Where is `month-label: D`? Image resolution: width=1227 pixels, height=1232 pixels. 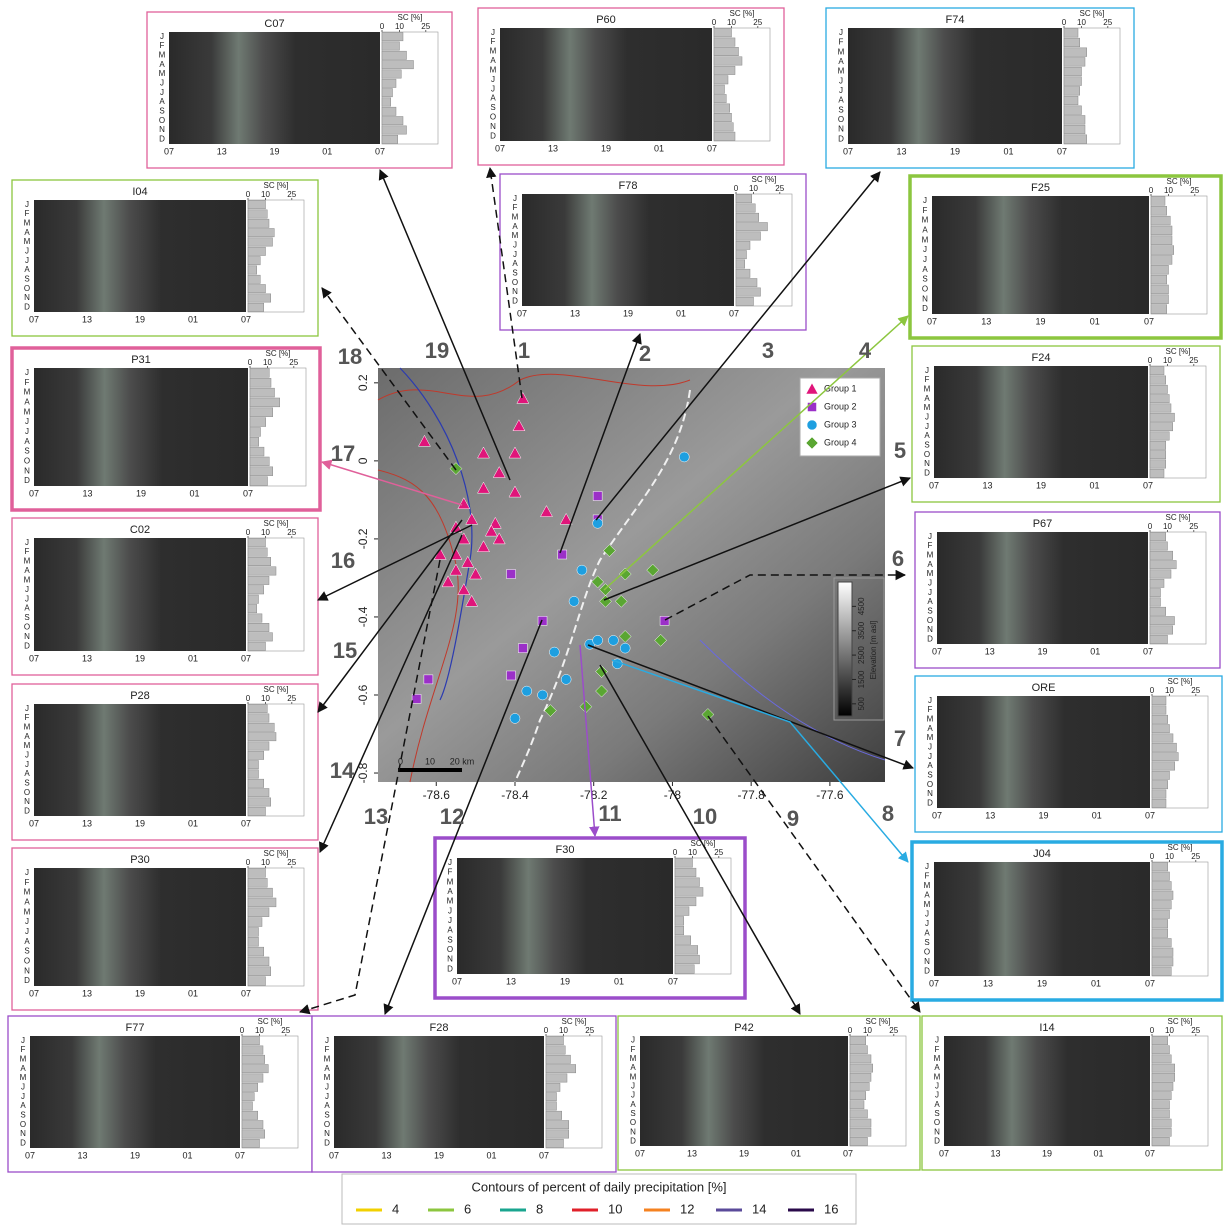 month-label: D is located at coordinates (27, 480).